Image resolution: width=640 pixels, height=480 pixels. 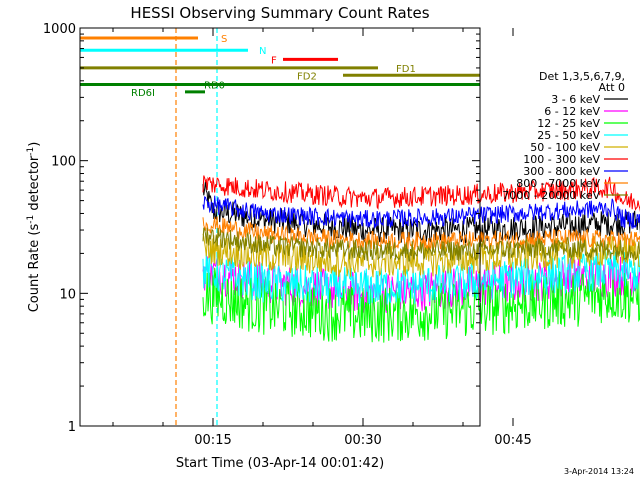 What do you see at coordinates (31, 219) in the screenshot?
I see `y-axis-label-sup1: -1` at bounding box center [31, 219].